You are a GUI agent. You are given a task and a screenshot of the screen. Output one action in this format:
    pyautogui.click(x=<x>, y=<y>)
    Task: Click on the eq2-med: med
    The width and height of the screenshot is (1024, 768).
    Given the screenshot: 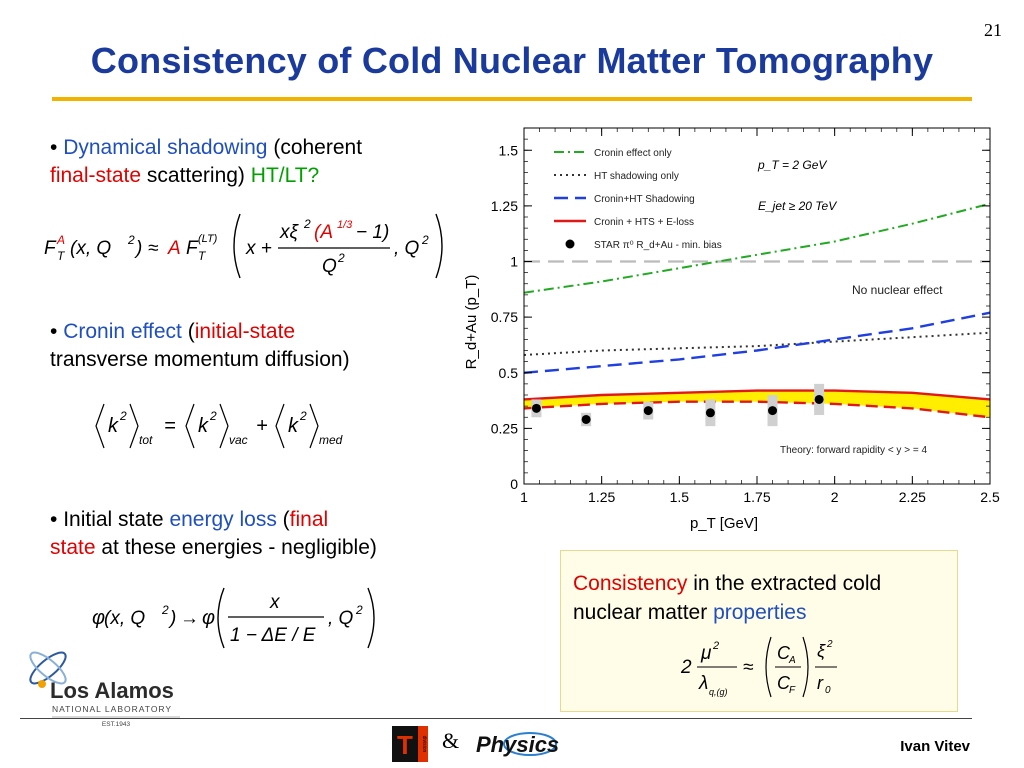 What is the action you would take?
    pyautogui.click(x=331, y=440)
    